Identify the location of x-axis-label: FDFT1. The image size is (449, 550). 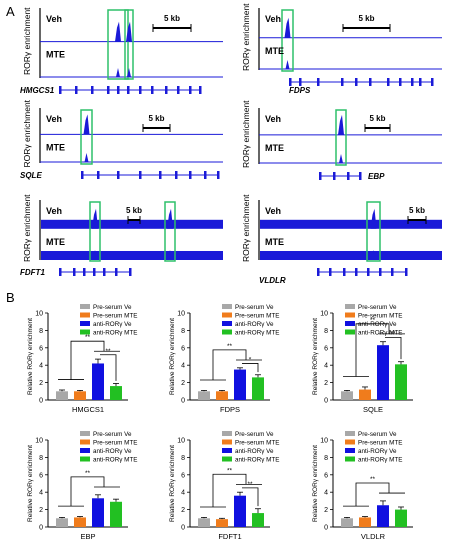
(229, 536).